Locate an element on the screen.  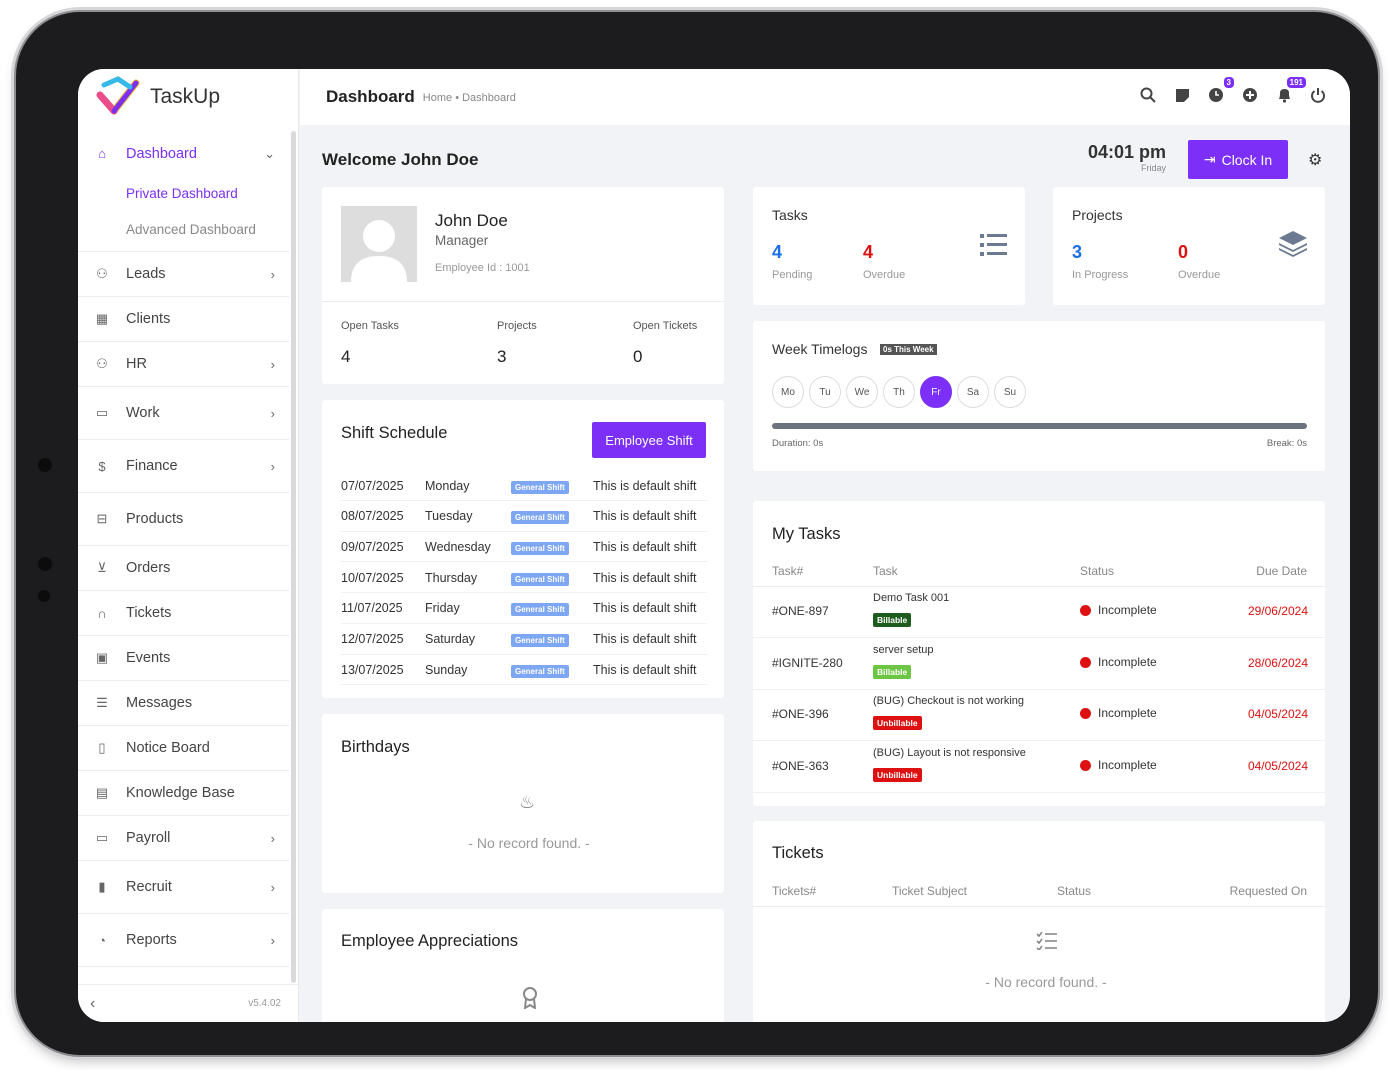
sidebar-item-orders: ⊻ Orders is located at coordinates (183, 568).